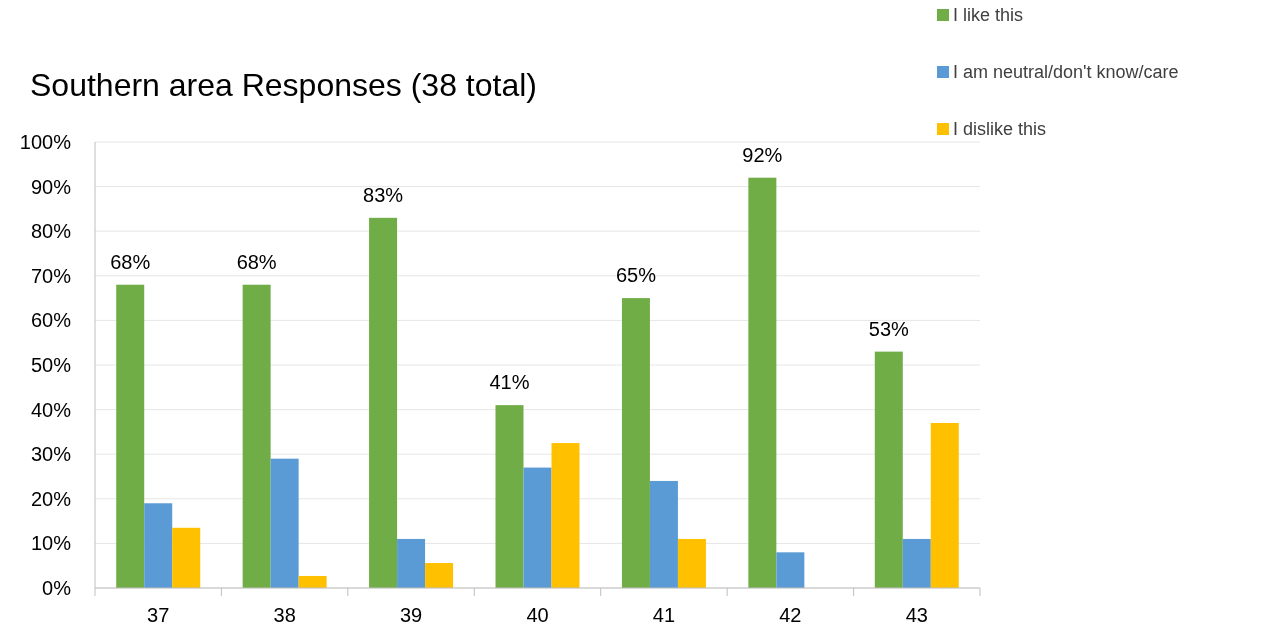  I want to click on x-tick-label: 42, so click(790, 615).